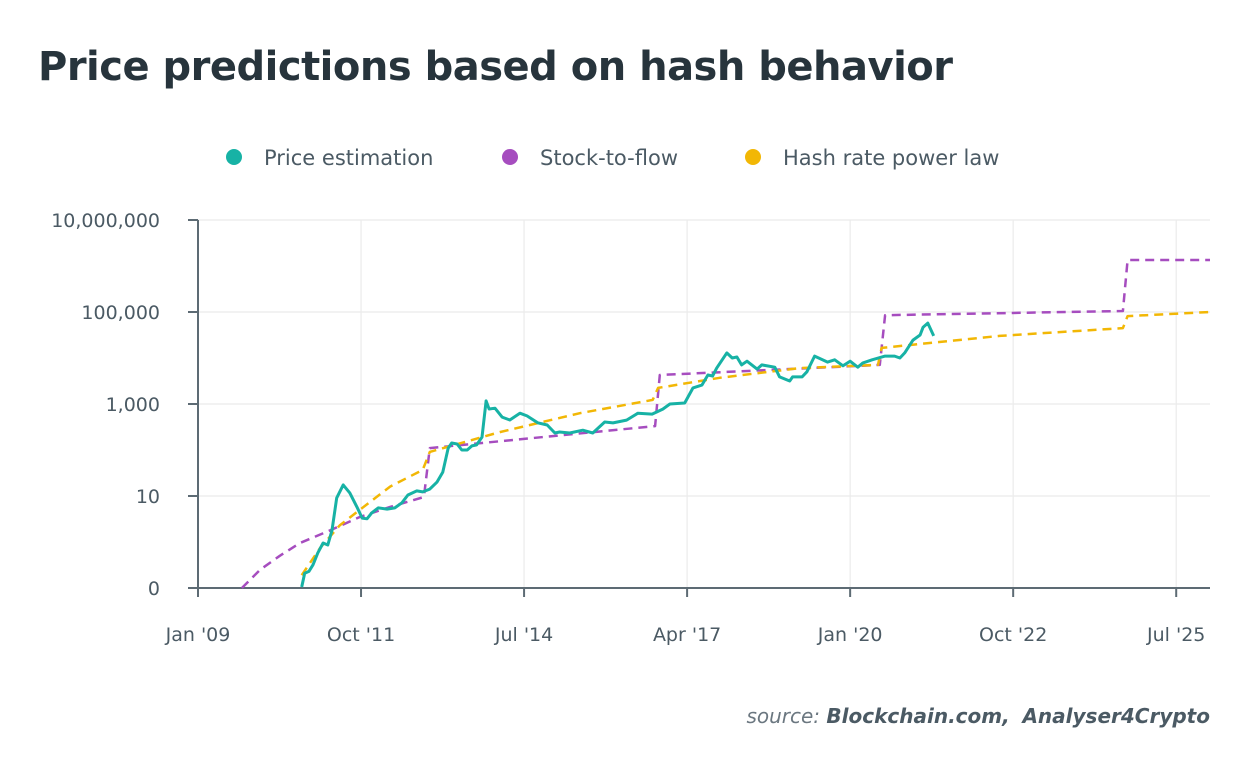 This screenshot has width=1256, height=766. Describe the element at coordinates (891, 158) in the screenshot. I see `legend-label: Hash rate power law` at that location.